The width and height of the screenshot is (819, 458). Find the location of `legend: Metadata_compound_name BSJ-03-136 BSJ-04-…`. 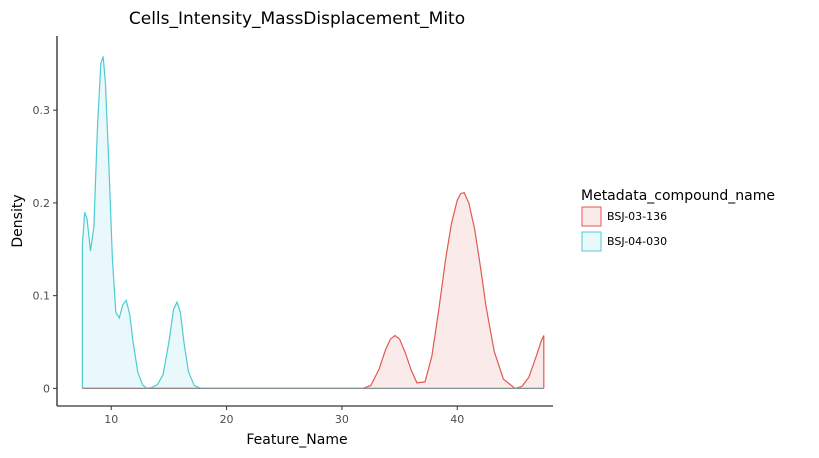

legend: Metadata_compound_name BSJ-03-136 BSJ-04-… is located at coordinates (678, 220).